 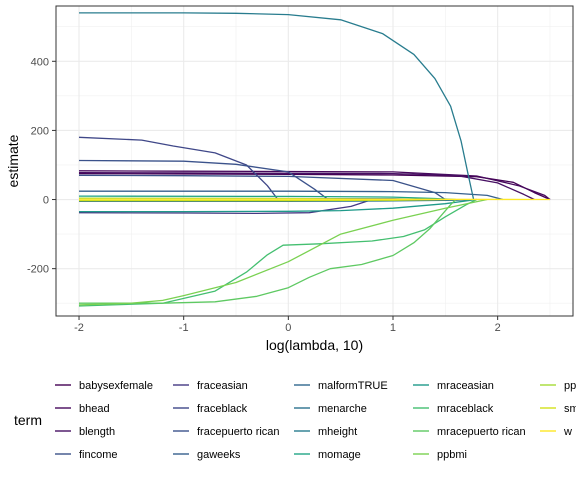 What do you see at coordinates (288, 328) in the screenshot?
I see `x-tick-label: 0` at bounding box center [288, 328].